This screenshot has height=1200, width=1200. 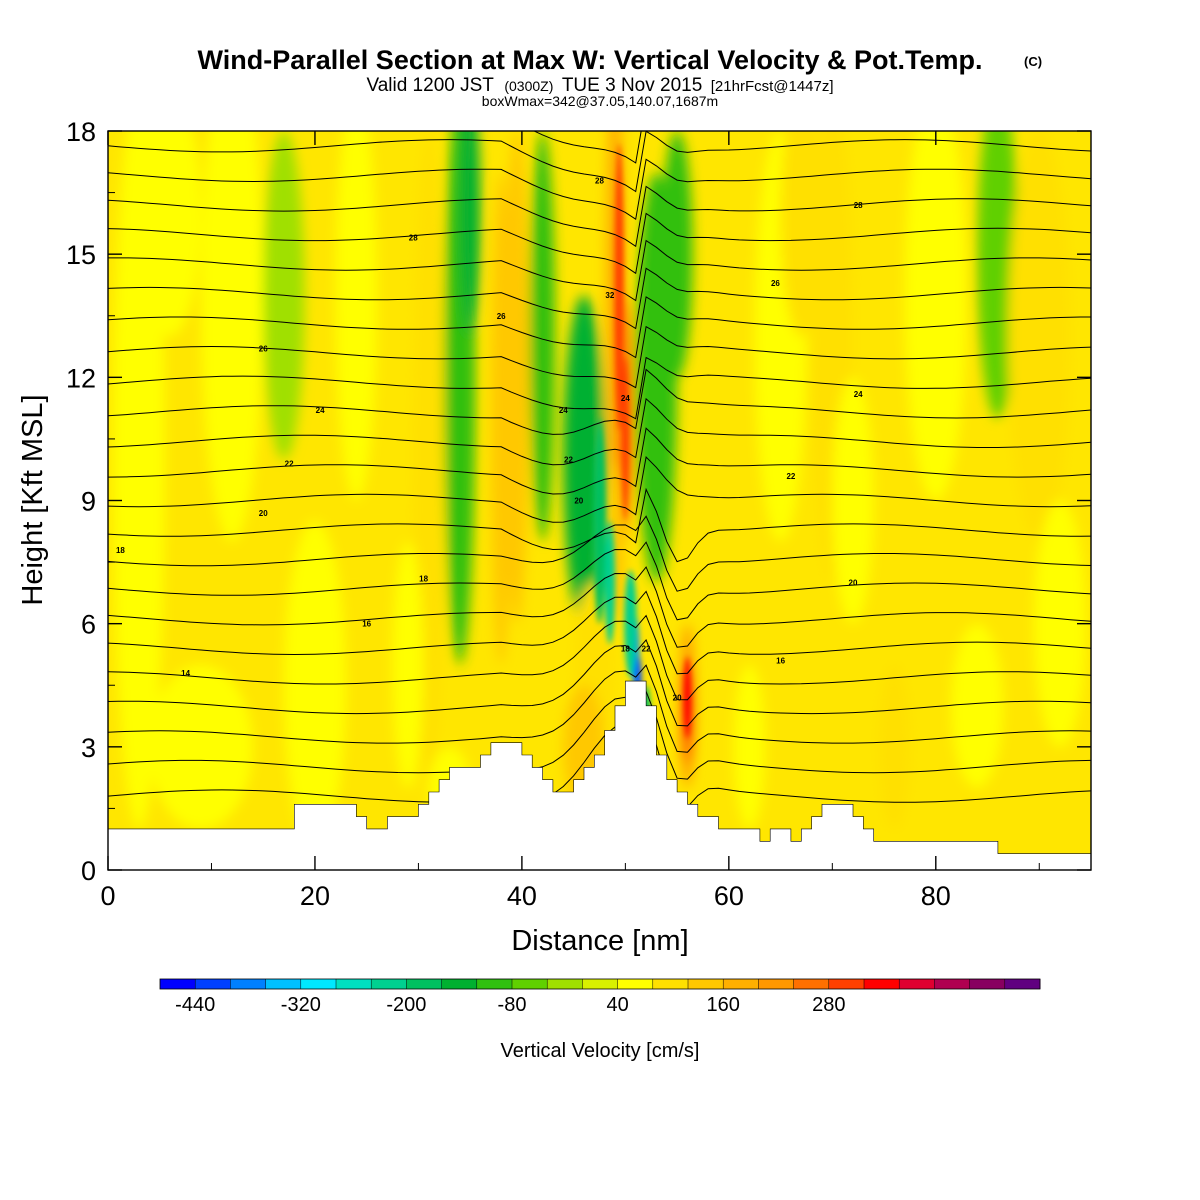 I want to click on subtitle-fcst: [21hrFcst@1447z], so click(x=772, y=86).